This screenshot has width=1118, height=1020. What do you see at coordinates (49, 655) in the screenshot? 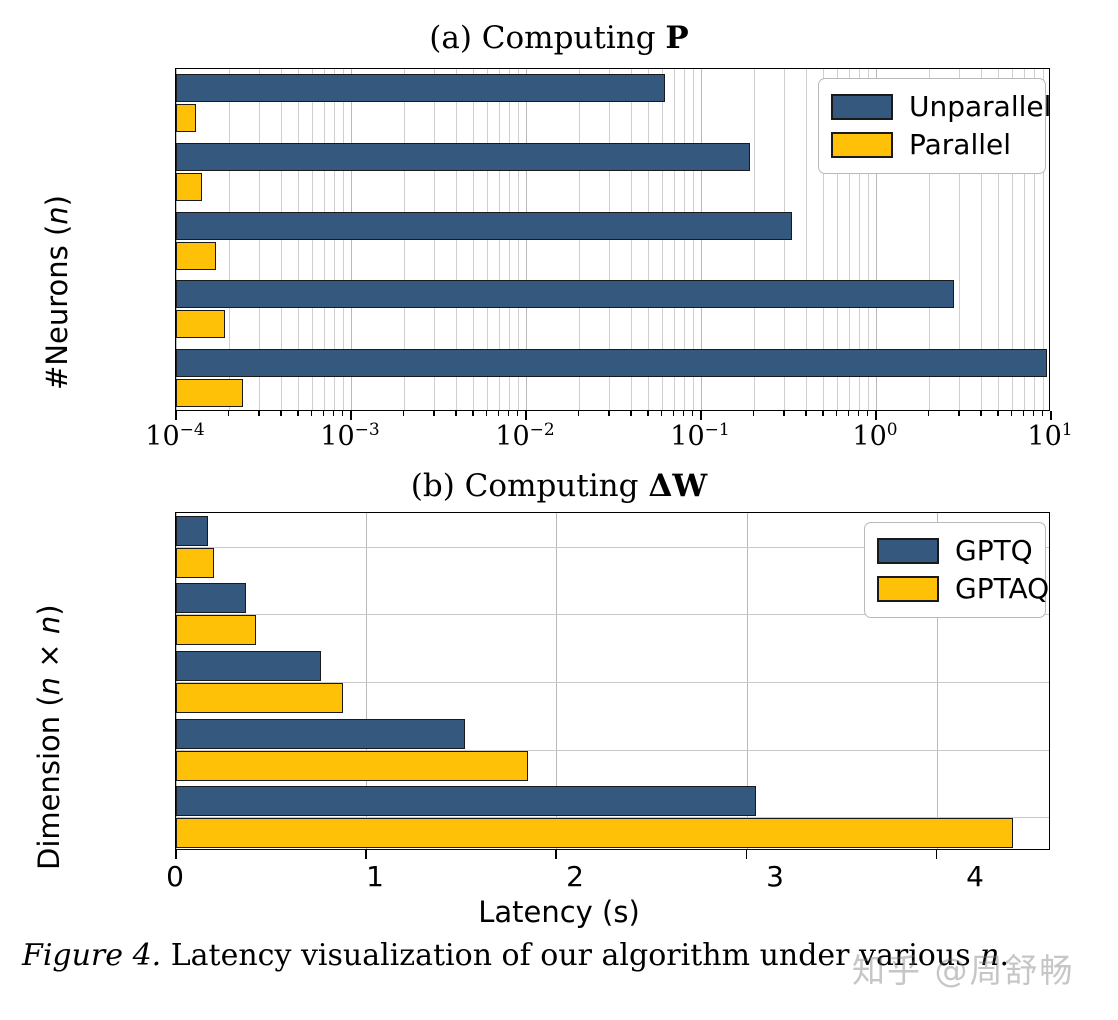
I see `panel-b-ylabel-mid: ×` at bounding box center [49, 655].